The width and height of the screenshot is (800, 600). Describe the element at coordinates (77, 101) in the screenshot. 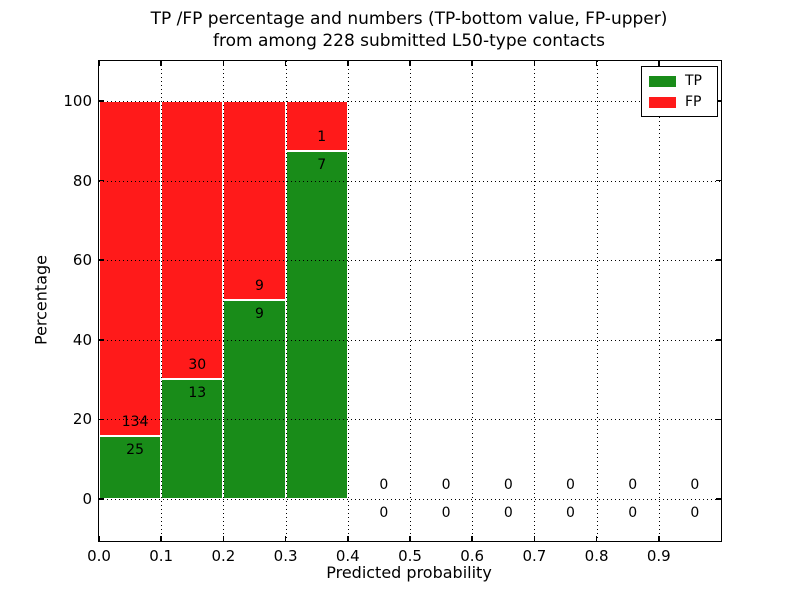

I see `y-tick-label: 100` at that location.